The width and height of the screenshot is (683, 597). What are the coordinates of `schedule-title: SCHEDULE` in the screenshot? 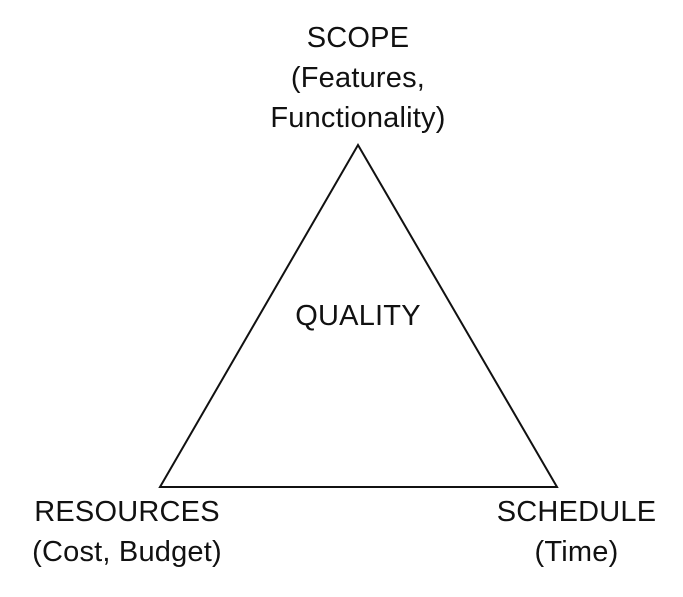 It's located at (576, 512).